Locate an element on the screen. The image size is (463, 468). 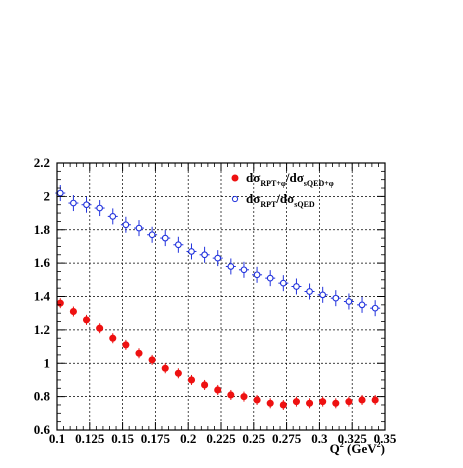
y-tick-label: 1.4 is located at coordinates (42, 296).